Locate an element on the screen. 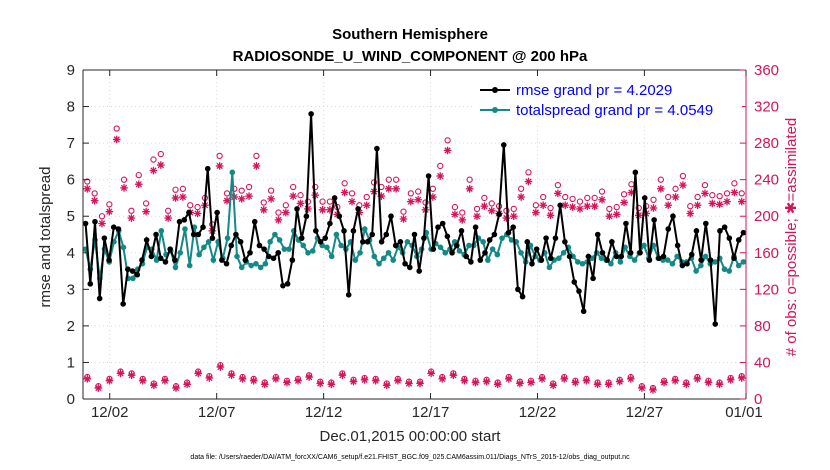  x-tick-label: 12/02 is located at coordinates (110, 412).